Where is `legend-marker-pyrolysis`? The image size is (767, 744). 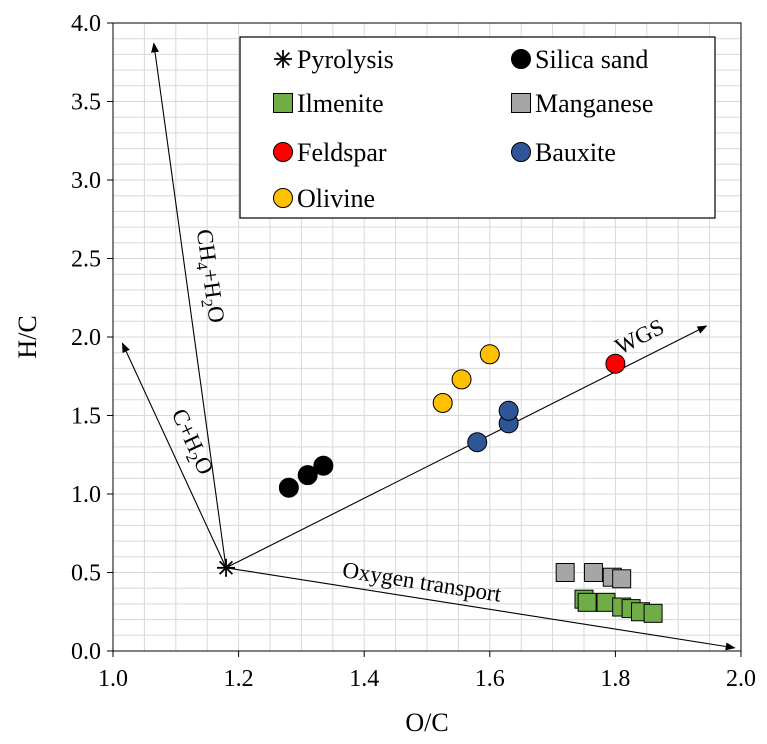 legend-marker-pyrolysis is located at coordinates (283, 59).